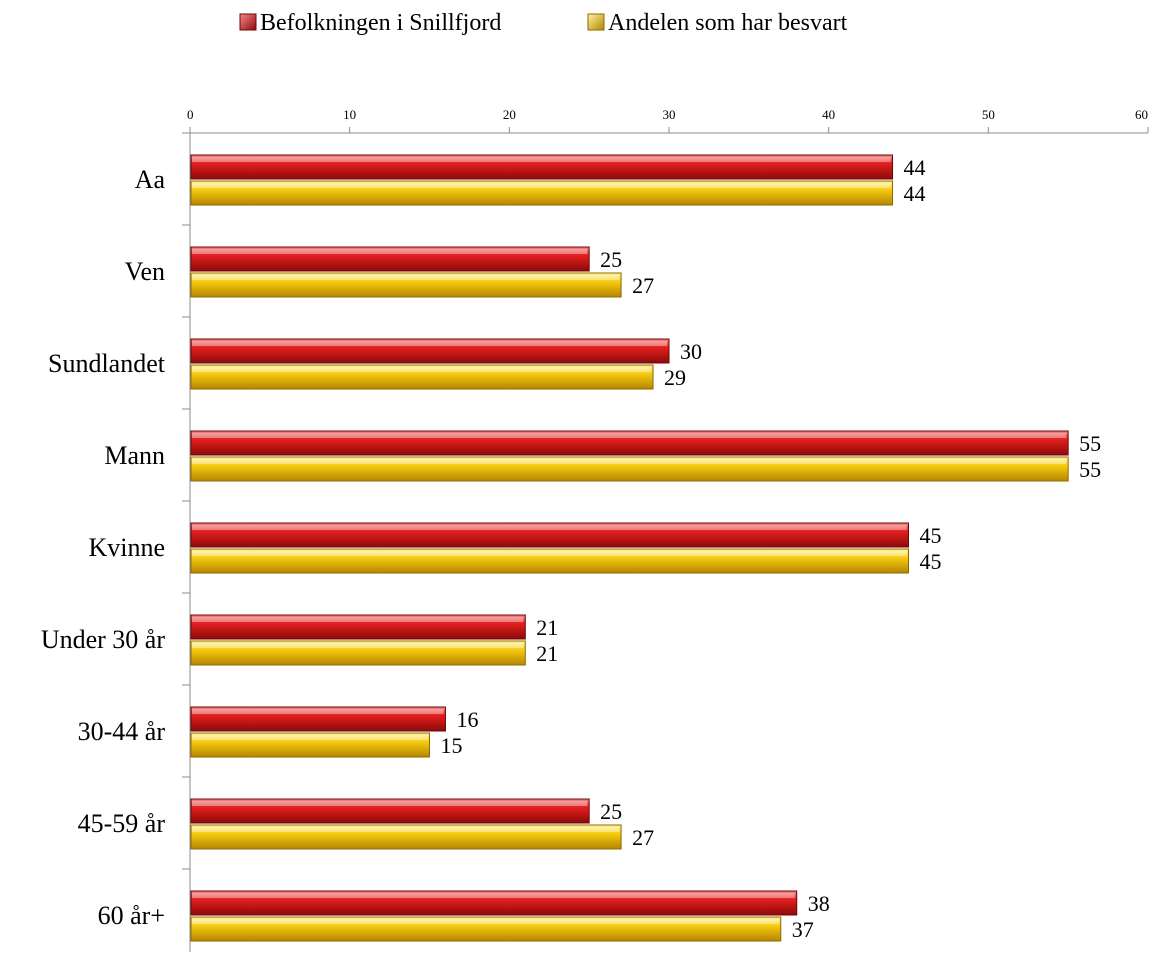 The height and width of the screenshot is (961, 1157). What do you see at coordinates (828, 114) in the screenshot?
I see `x-tick-label: 40` at bounding box center [828, 114].